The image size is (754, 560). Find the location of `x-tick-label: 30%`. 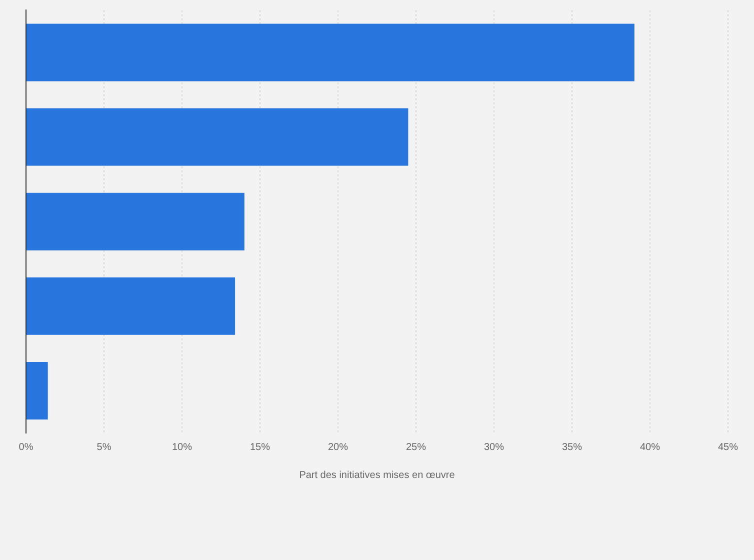

x-tick-label: 30% is located at coordinates (494, 447).